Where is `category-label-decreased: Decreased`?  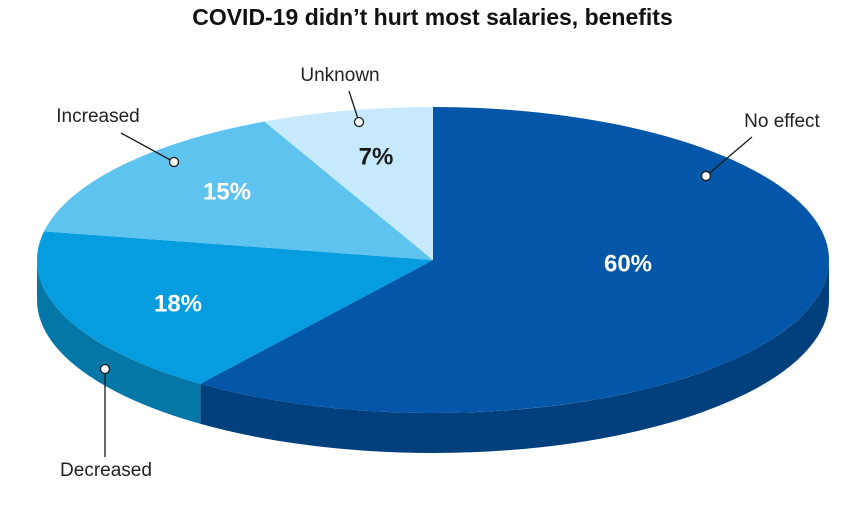 category-label-decreased: Decreased is located at coordinates (106, 470).